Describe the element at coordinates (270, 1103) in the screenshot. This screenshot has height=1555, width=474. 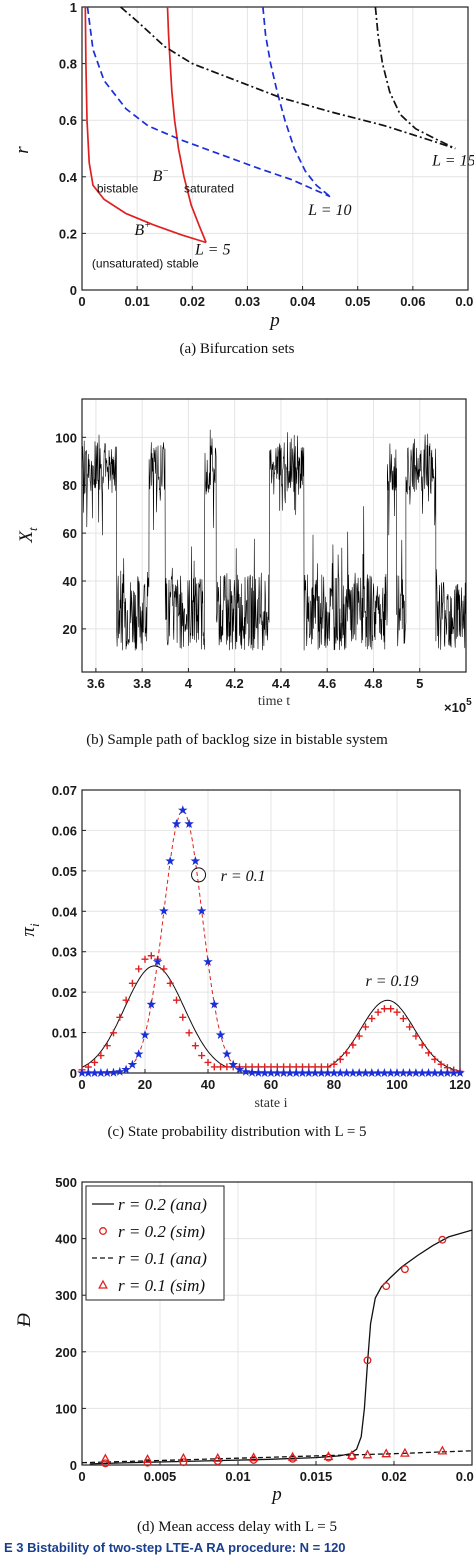
I see `x-axis-label: state i` at that location.